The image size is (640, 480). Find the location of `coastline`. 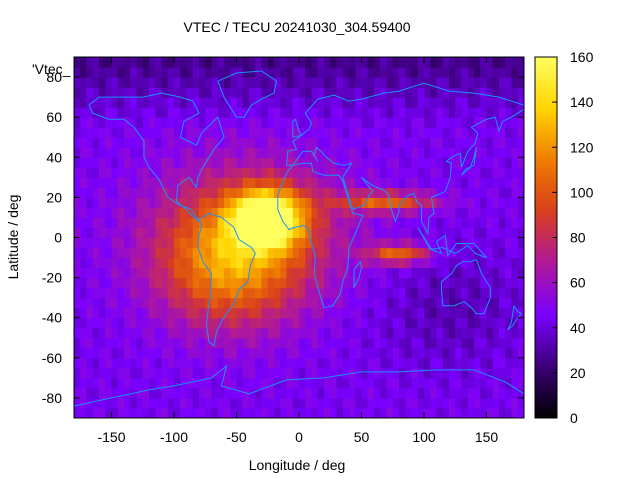

coastline is located at coordinates (297, 128).